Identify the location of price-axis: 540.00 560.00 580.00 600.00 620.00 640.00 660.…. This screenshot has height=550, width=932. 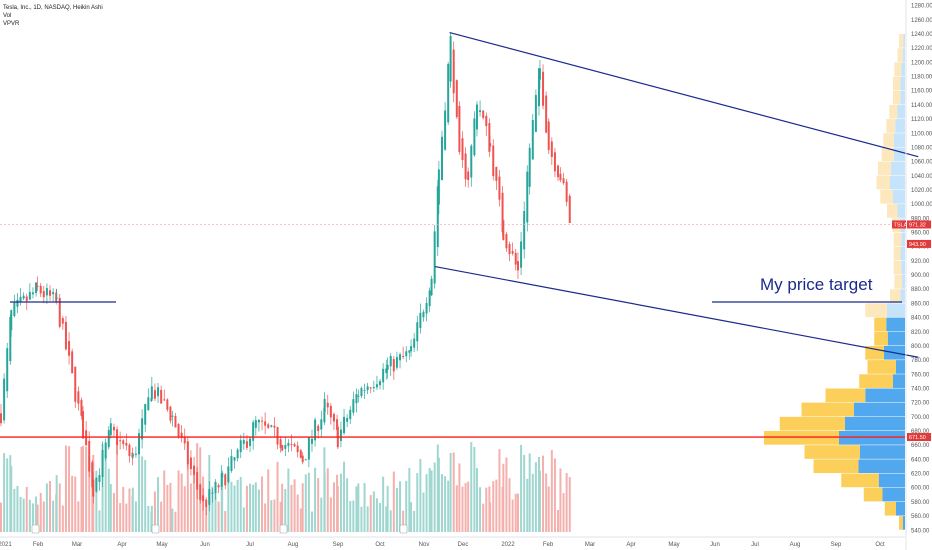
(912, 275).